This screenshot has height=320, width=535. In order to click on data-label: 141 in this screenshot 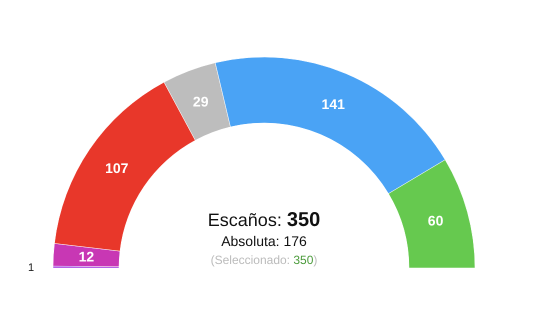, I will do `click(334, 104)`.